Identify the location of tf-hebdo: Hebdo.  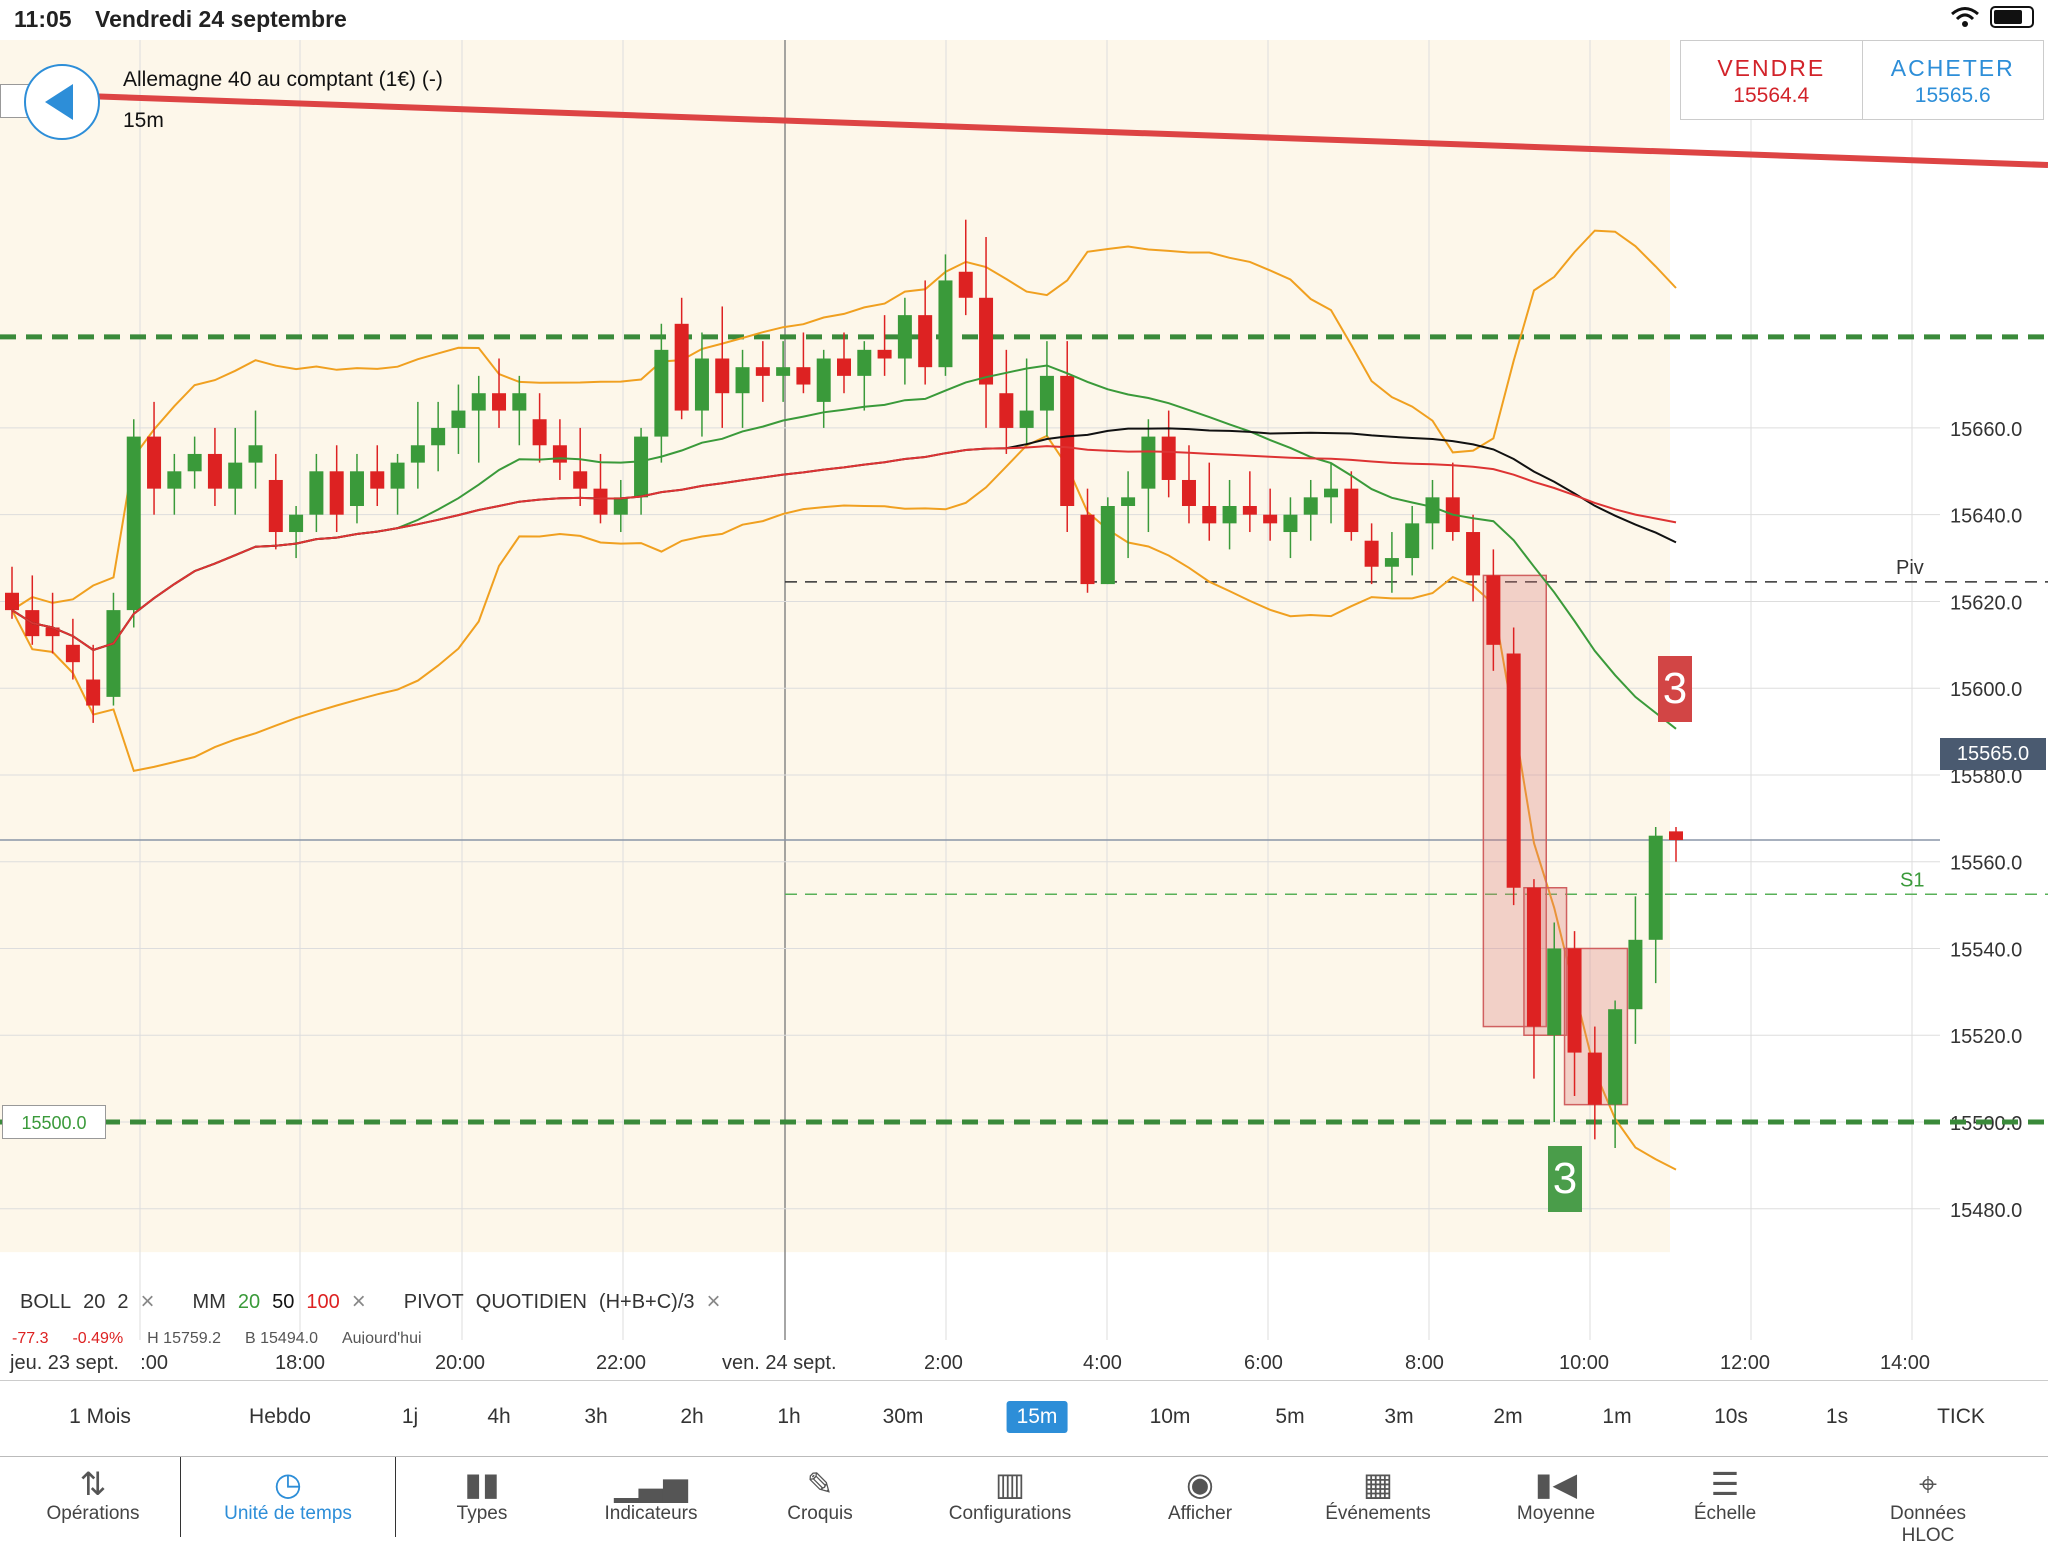
(280, 1416).